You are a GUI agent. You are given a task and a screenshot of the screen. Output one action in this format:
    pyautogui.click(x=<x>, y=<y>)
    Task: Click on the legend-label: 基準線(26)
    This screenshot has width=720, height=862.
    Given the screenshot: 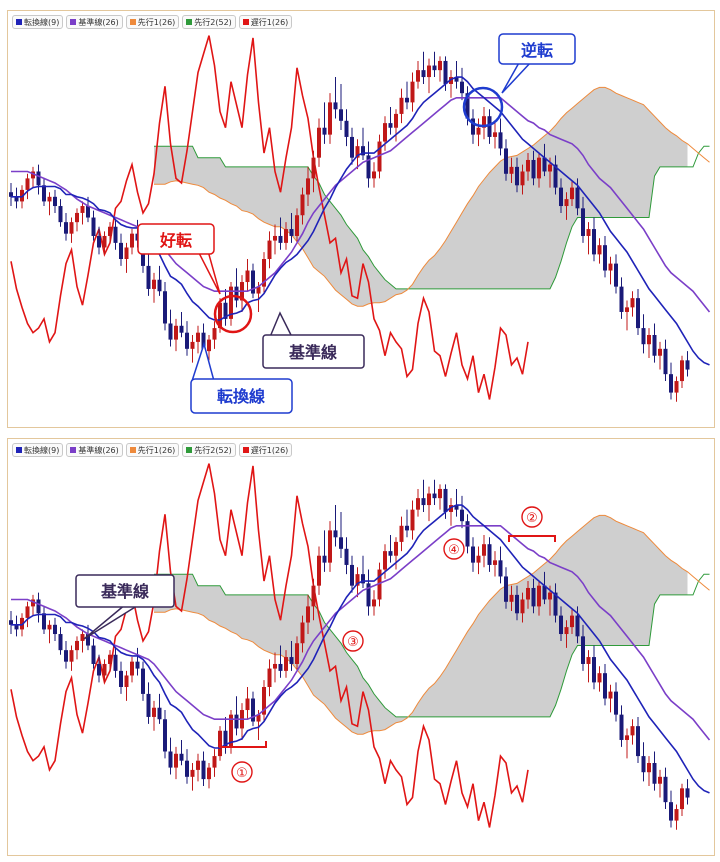 What is the action you would take?
    pyautogui.click(x=98, y=22)
    